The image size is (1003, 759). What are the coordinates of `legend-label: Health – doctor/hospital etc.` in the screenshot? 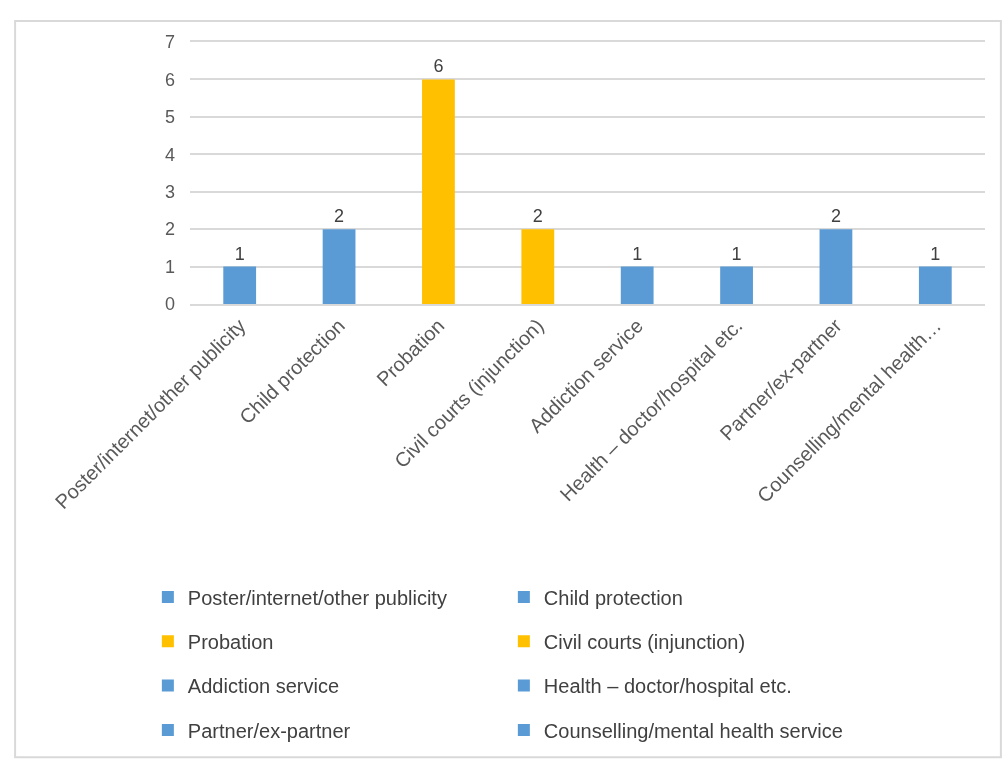 It's located at (667, 686).